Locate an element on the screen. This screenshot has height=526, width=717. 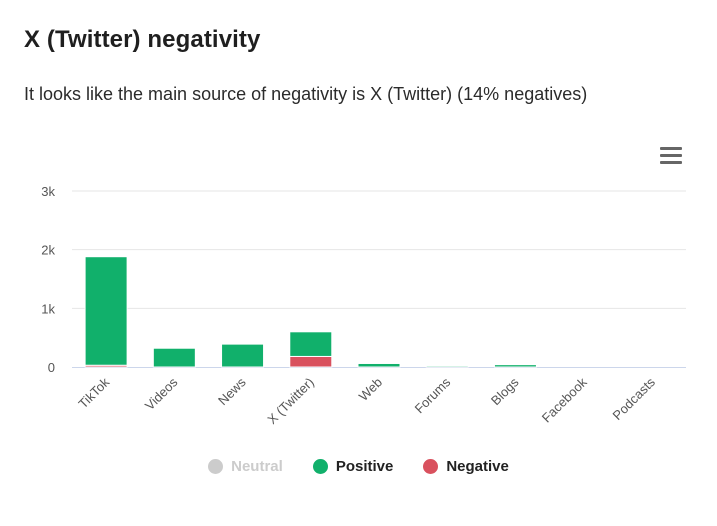
bar-negative-x-twitter is located at coordinates (311, 361).